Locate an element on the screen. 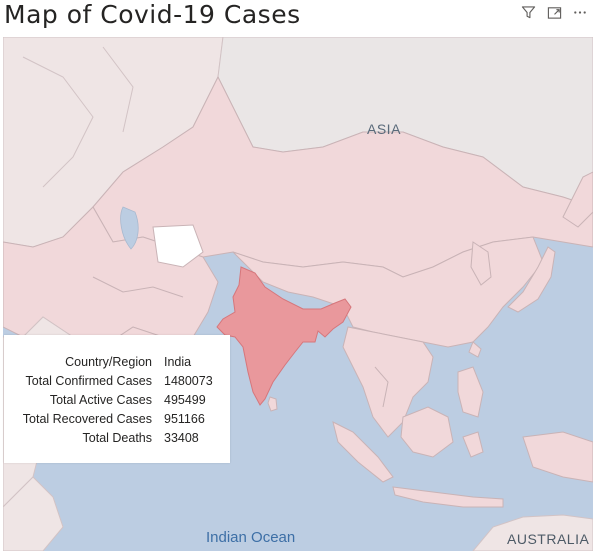  tooltip-label: Total Deaths is located at coordinates (117, 438).